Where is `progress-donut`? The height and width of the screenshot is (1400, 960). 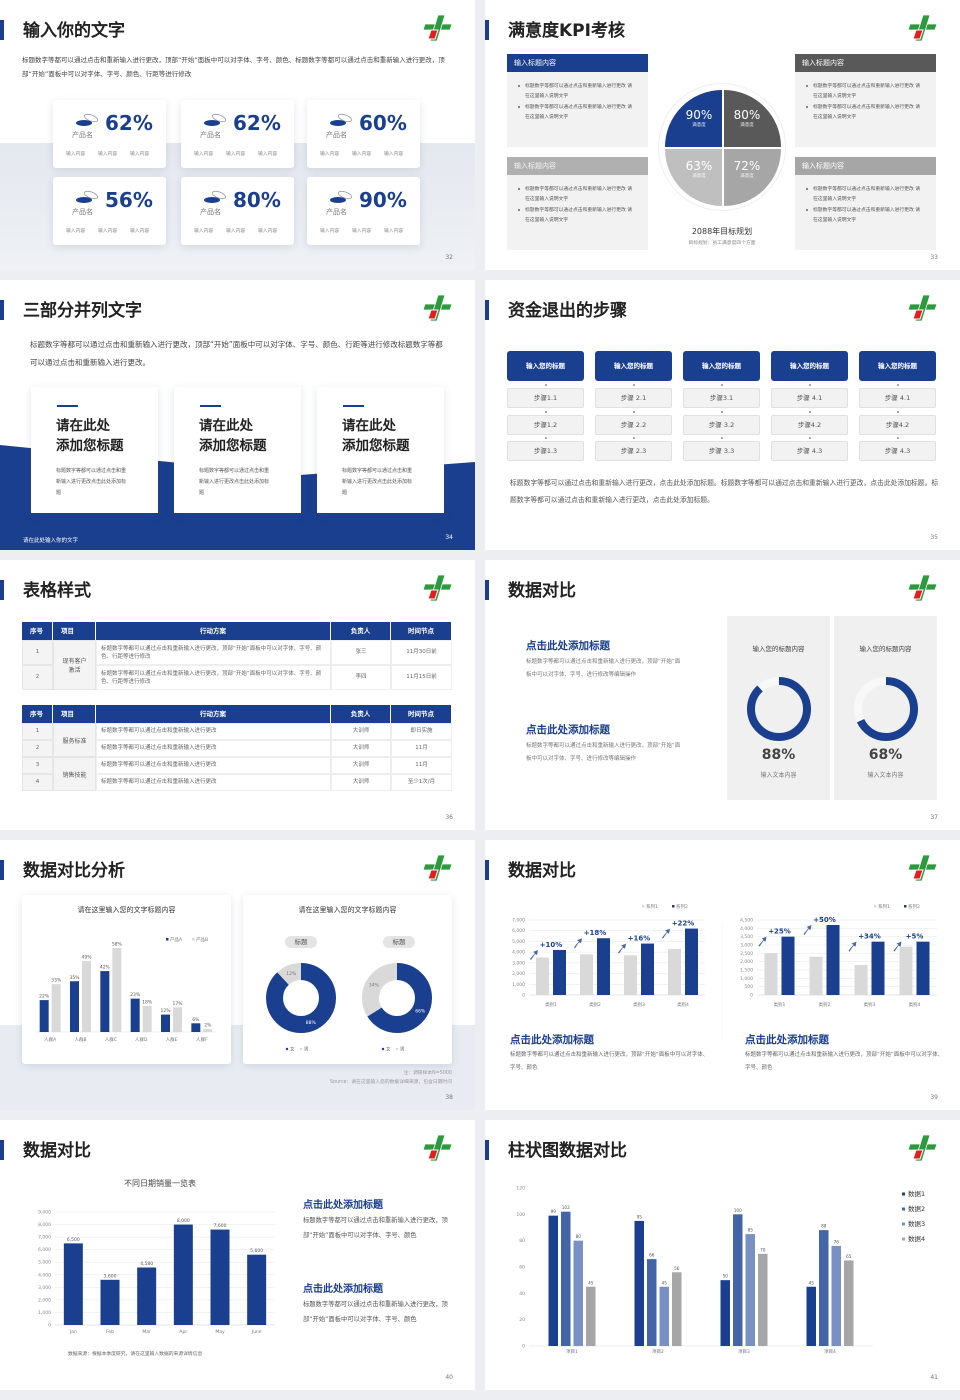
progress-donut is located at coordinates (886, 709).